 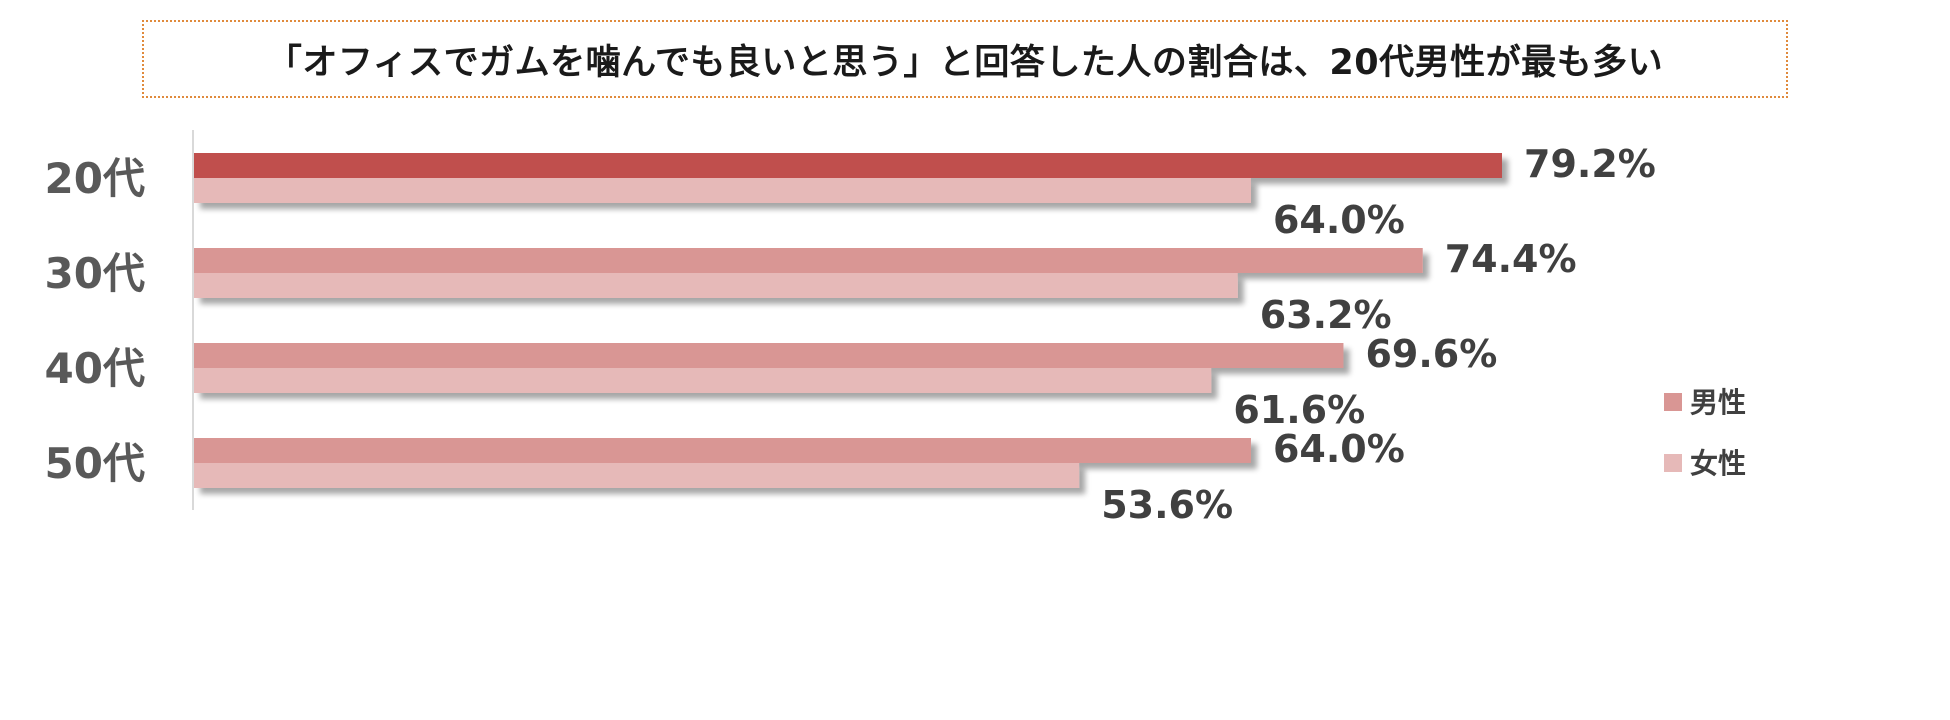 I want to click on value-label-female-2: 61.6%, so click(x=1299, y=410).